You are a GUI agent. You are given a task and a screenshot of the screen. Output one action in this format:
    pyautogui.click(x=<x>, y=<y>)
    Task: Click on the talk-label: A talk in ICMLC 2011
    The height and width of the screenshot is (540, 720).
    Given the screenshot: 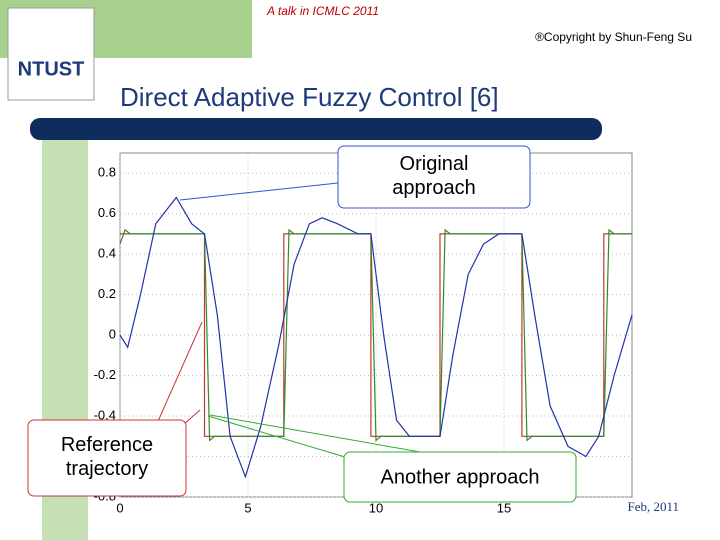 What is the action you would take?
    pyautogui.click(x=322, y=11)
    